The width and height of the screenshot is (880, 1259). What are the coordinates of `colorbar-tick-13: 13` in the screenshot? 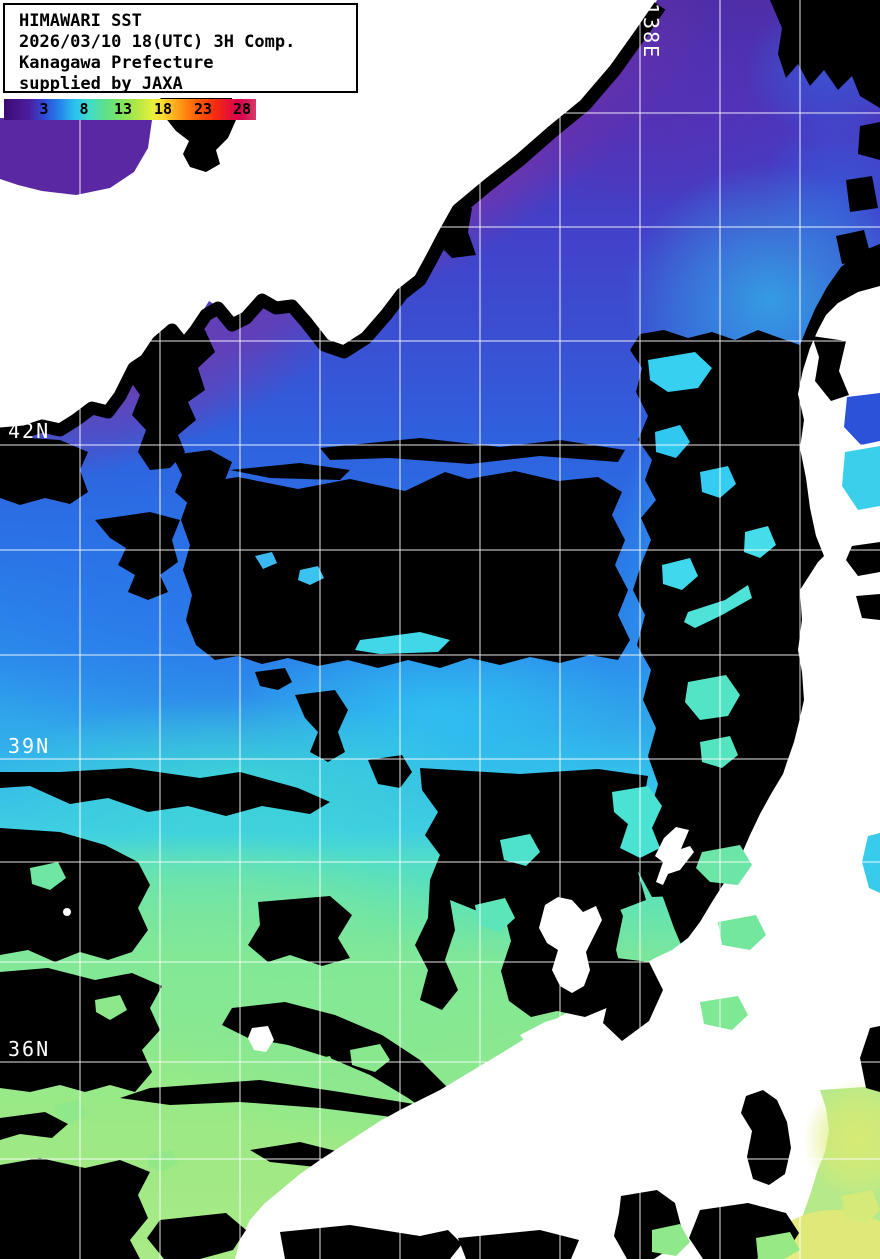 It's located at (123, 109).